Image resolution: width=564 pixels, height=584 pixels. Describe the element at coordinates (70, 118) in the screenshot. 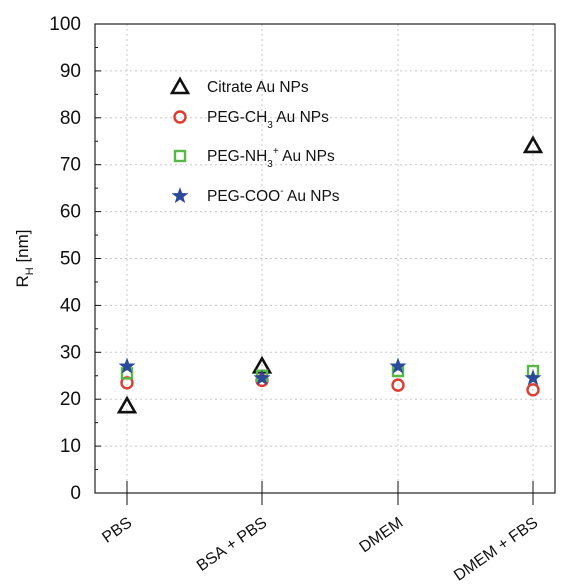

I see `y-tick-label: 80` at that location.